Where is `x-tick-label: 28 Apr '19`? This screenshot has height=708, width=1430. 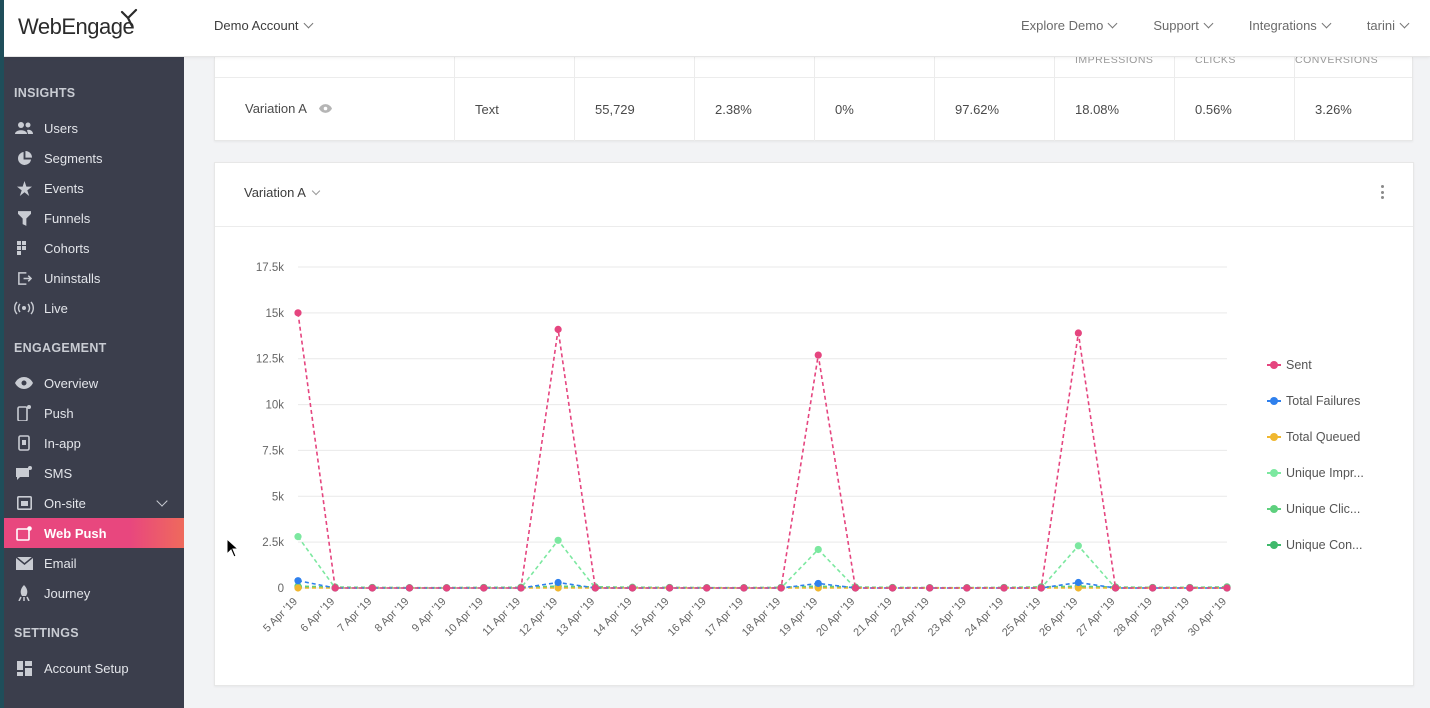
x-tick-label: 28 Apr '19 is located at coordinates (1133, 617).